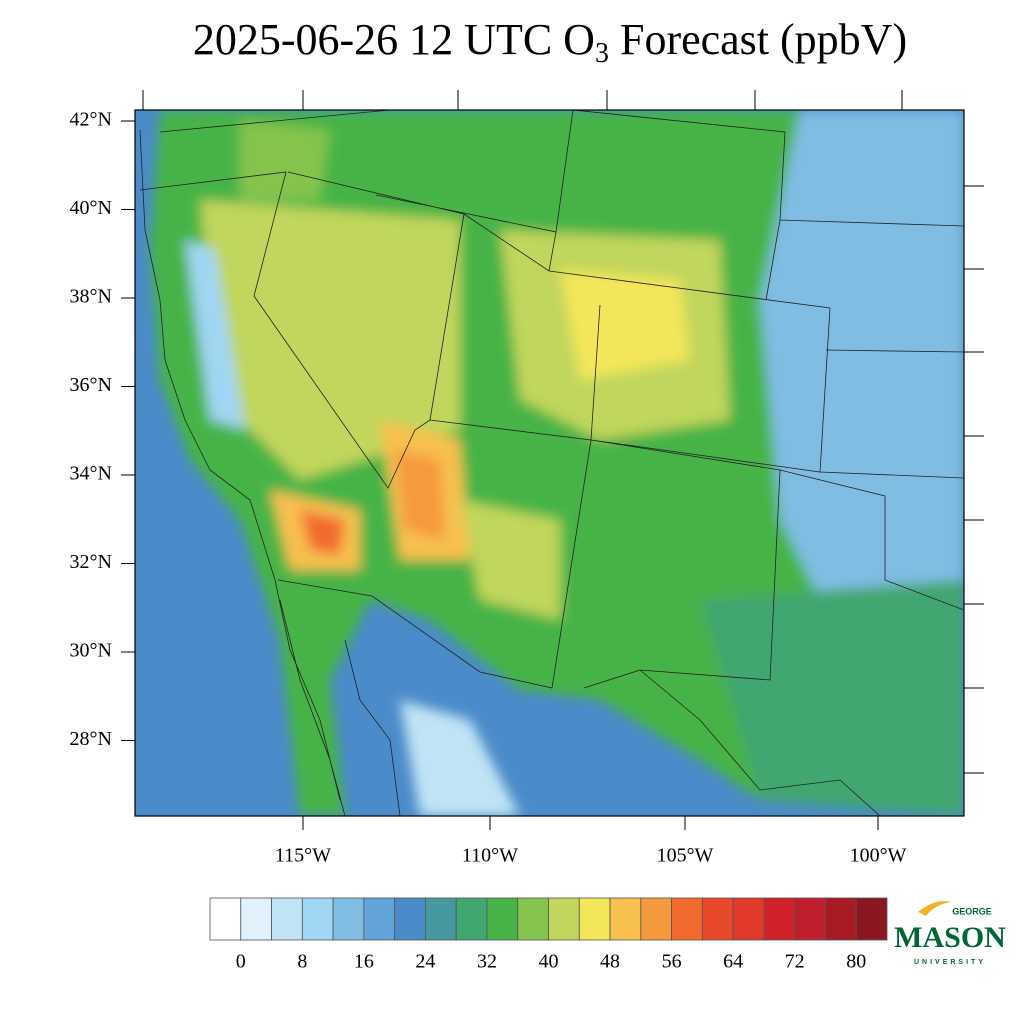 Image resolution: width=1024 pixels, height=1024 pixels. I want to click on colorbar-label: 8, so click(302, 962).